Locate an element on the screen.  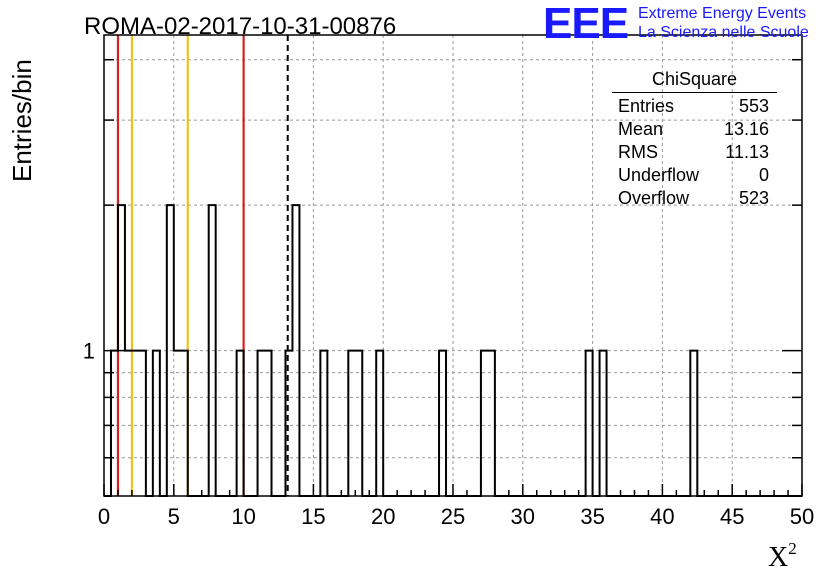
stats-label: Mean is located at coordinates (641, 129).